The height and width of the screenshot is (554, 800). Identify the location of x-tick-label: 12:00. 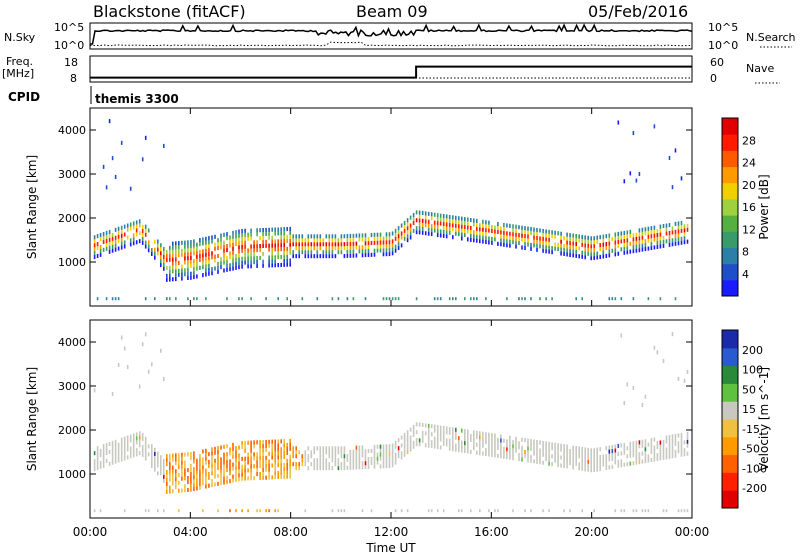
(391, 532).